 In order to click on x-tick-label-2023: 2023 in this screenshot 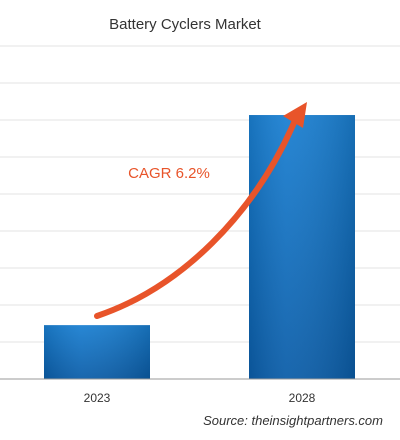, I will do `click(97, 398)`.